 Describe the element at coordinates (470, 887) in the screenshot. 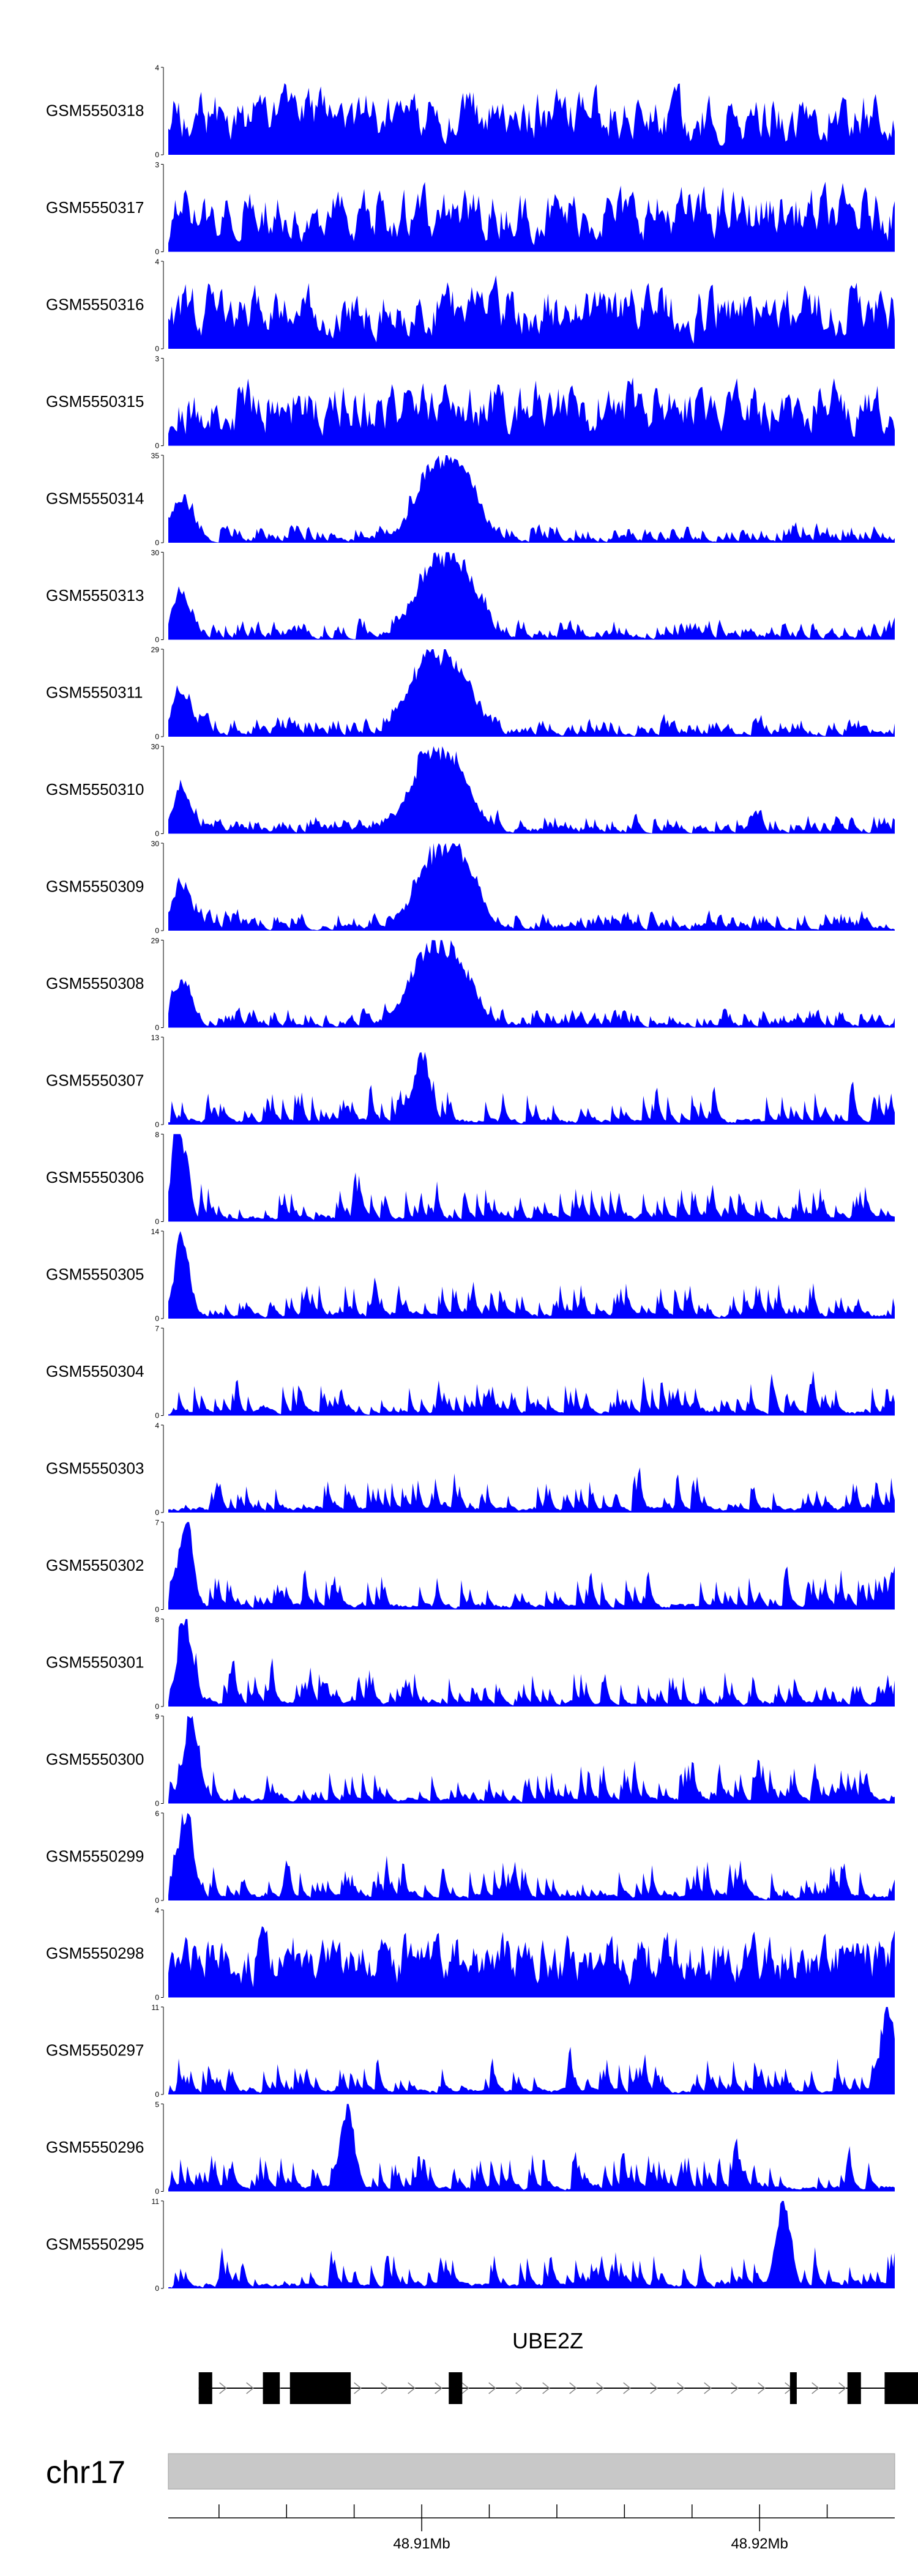

I see `coverage-track: GSM5550309 30 0` at that location.